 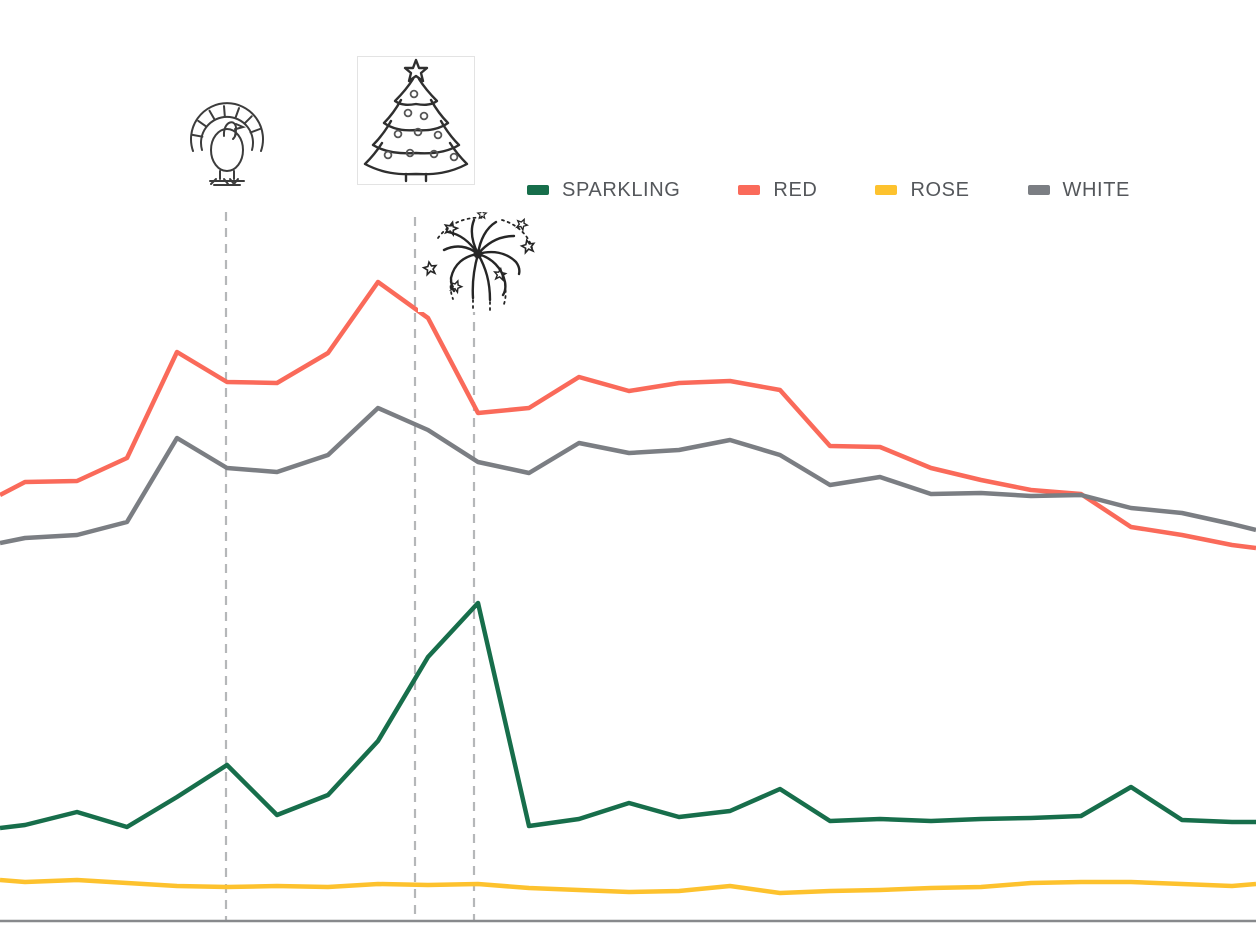 I want to click on legend-item-rose: ROSE, so click(x=922, y=190).